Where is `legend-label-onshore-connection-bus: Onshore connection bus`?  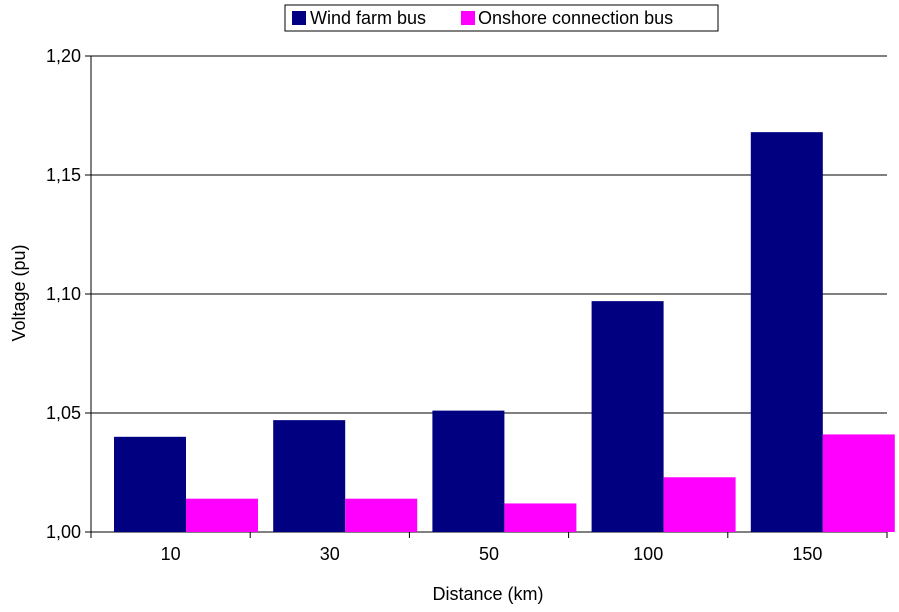
legend-label-onshore-connection-bus: Onshore connection bus is located at coordinates (575, 18).